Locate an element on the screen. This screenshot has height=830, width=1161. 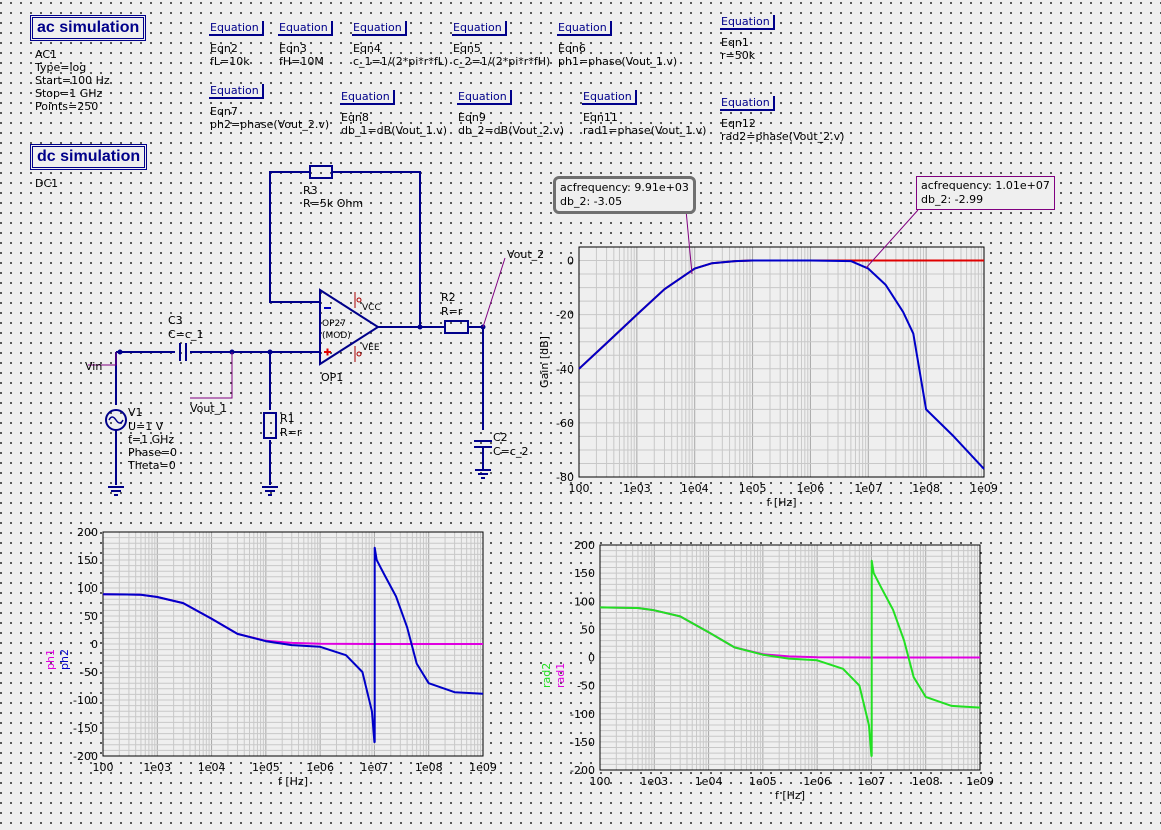
series-line-ph2 is located at coordinates (293, 644).